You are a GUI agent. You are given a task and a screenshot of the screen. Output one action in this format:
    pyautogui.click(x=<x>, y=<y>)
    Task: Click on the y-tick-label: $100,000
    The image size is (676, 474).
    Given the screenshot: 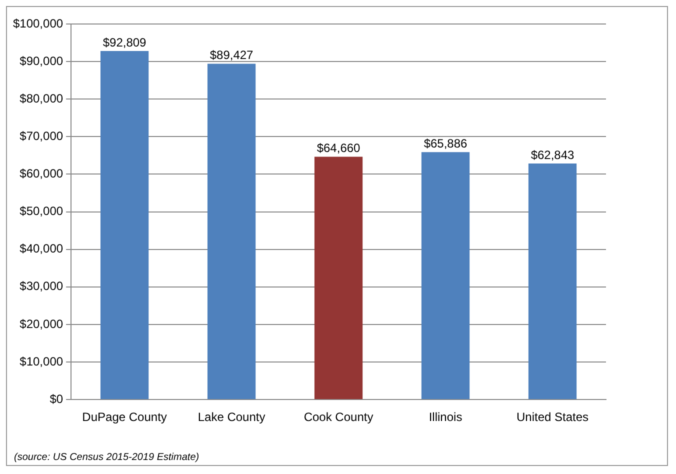 What is the action you would take?
    pyautogui.click(x=38, y=23)
    